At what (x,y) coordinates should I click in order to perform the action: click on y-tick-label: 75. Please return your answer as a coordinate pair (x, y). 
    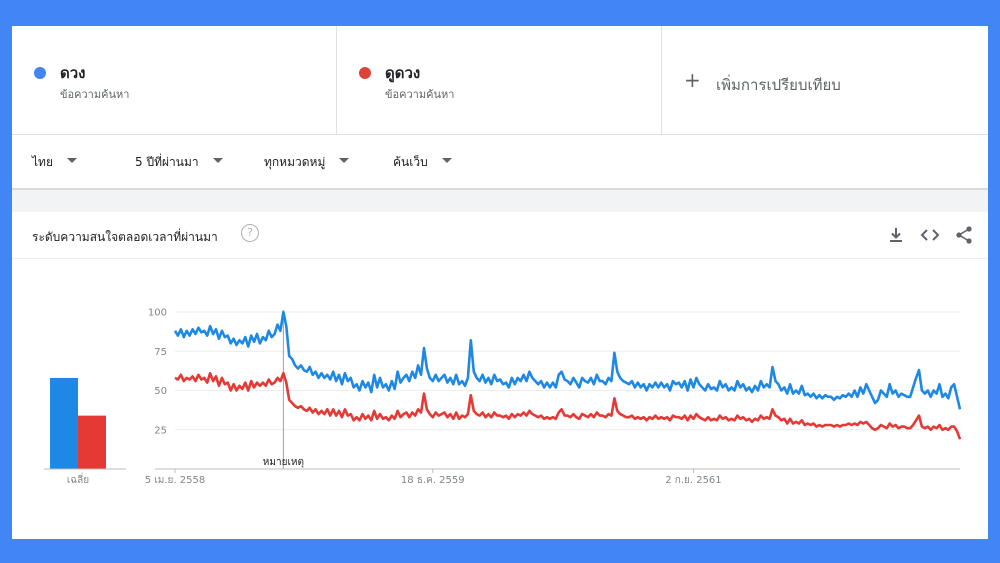
    Looking at the image, I should click on (160, 352).